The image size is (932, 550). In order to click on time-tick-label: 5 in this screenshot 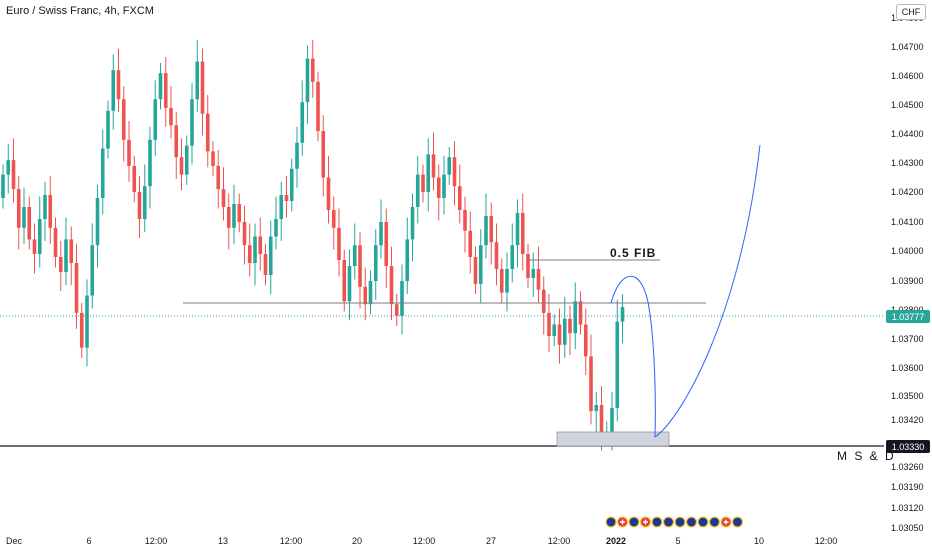, I will do `click(677, 541)`.